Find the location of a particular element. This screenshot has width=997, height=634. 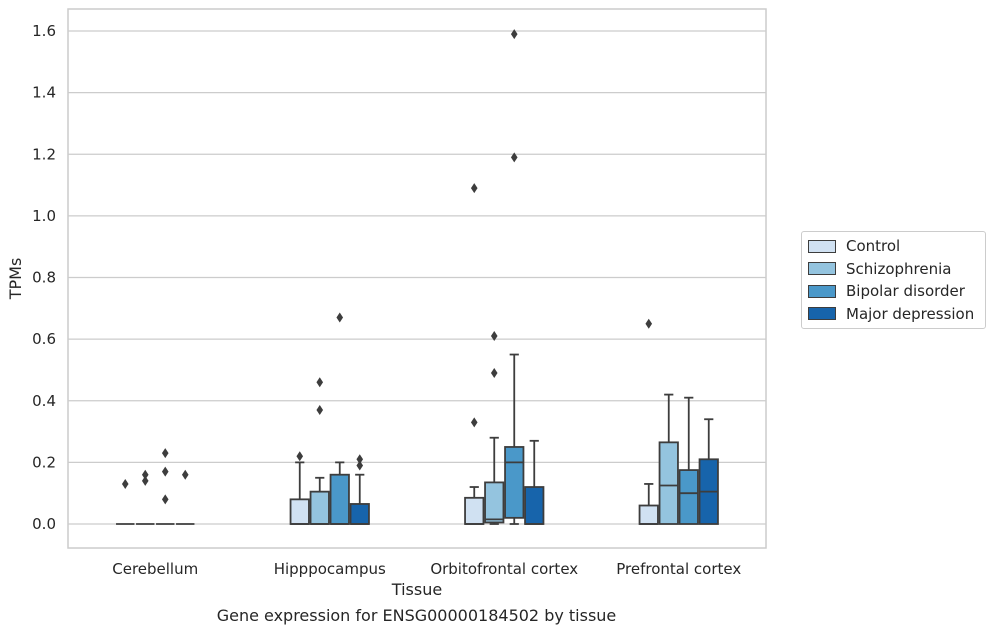

y-tick-label: 0.4 is located at coordinates (44, 401).